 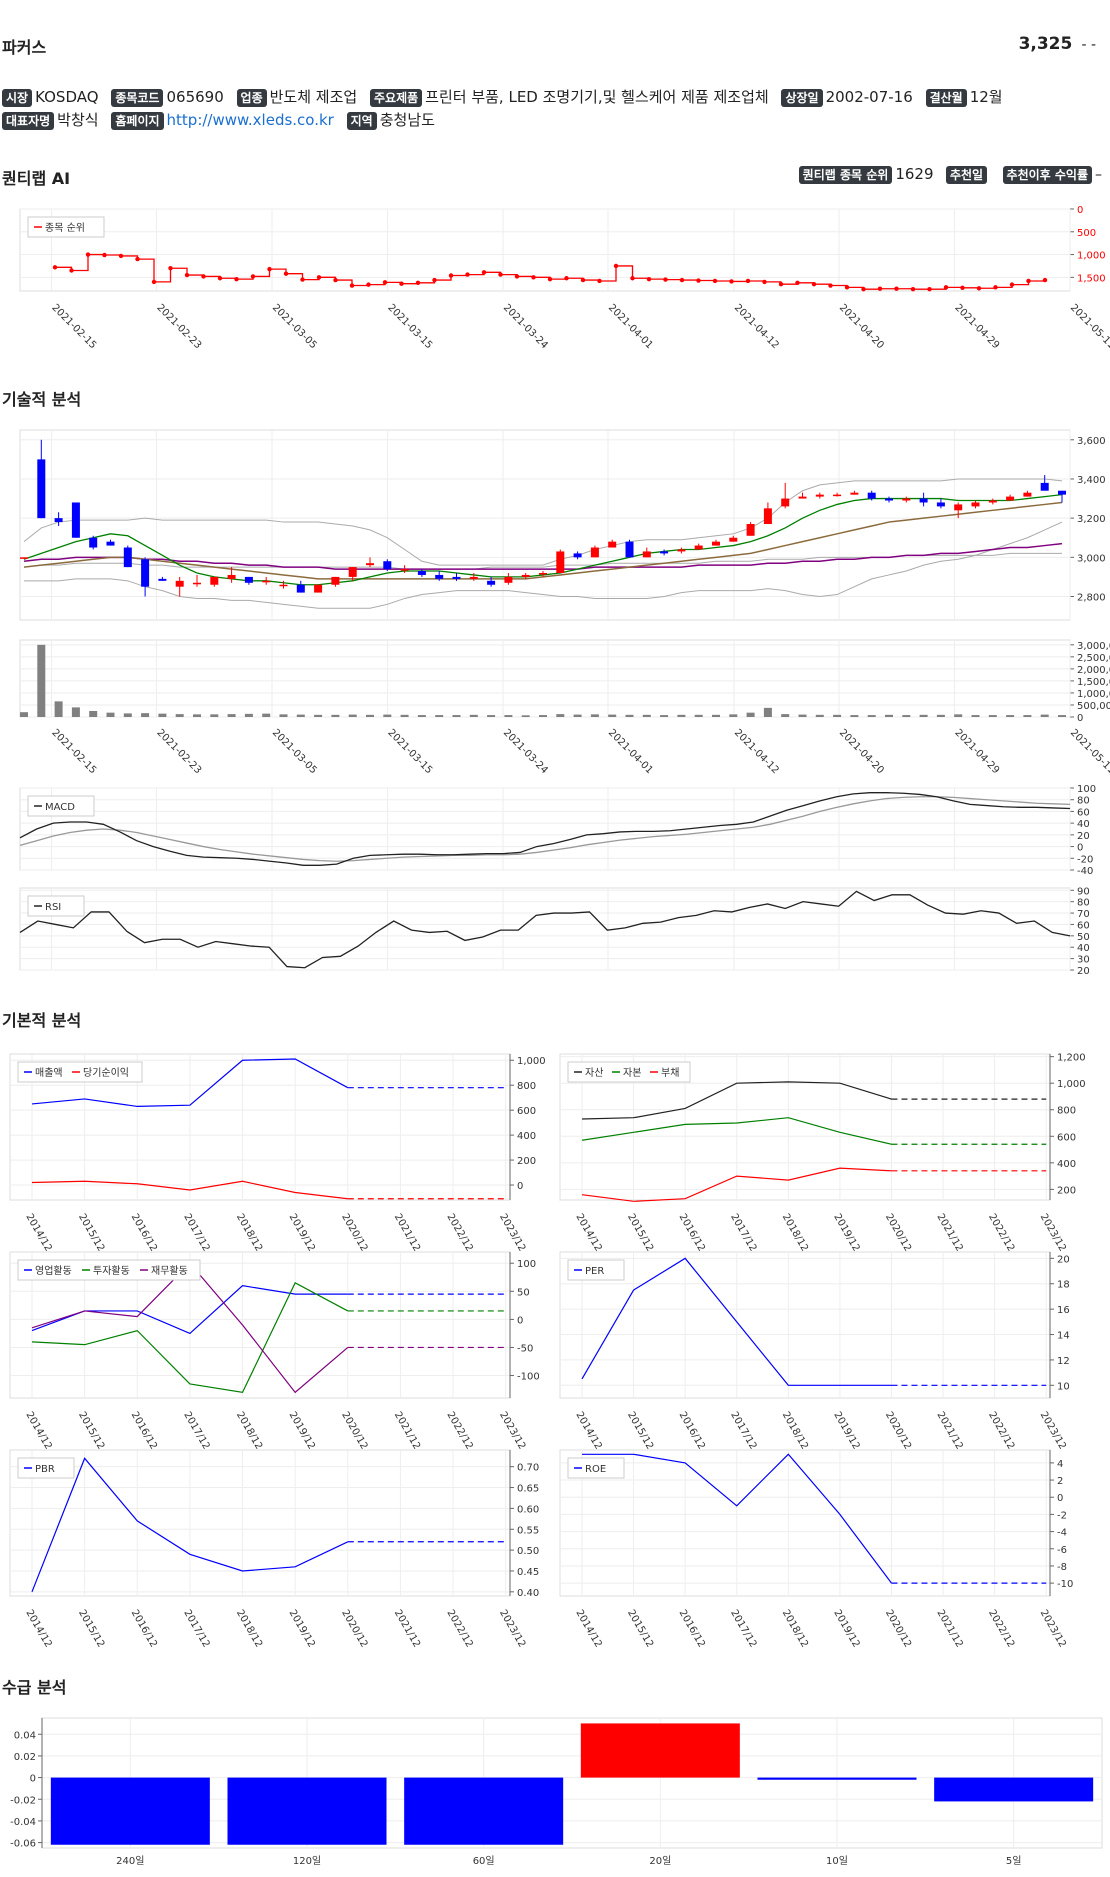 What do you see at coordinates (736, 1184) in the screenshot?
I see `balance-series-line` at bounding box center [736, 1184].